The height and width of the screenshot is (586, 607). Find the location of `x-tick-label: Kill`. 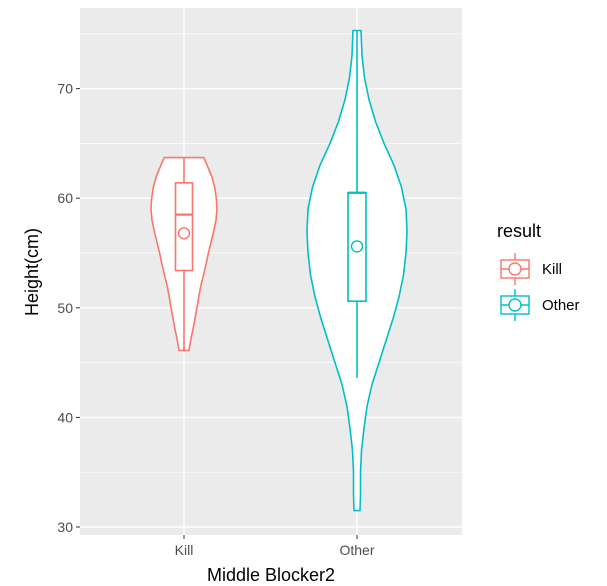

x-tick-label: Kill is located at coordinates (184, 550).